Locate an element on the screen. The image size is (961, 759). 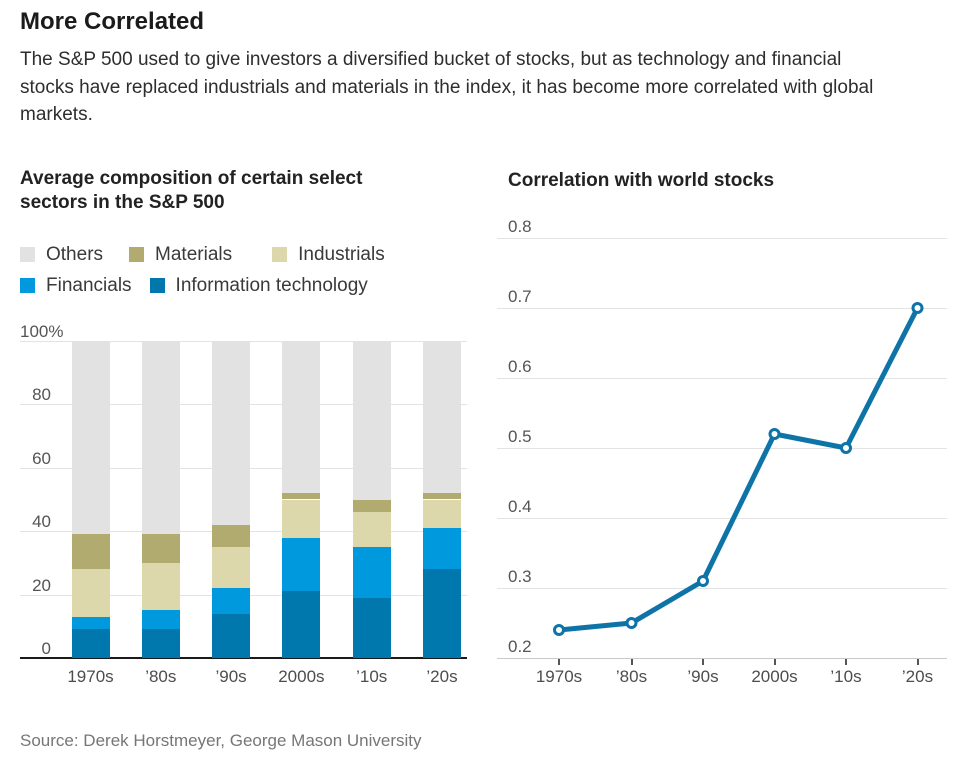
line-y-tick-label: 0.2 is located at coordinates (520, 646).